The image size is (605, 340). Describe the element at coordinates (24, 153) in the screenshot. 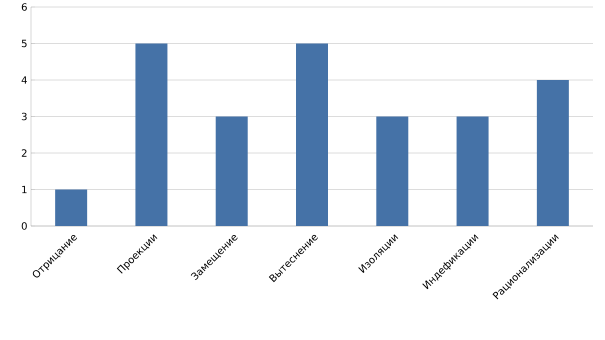

I see `y-tick-label: 2` at that location.